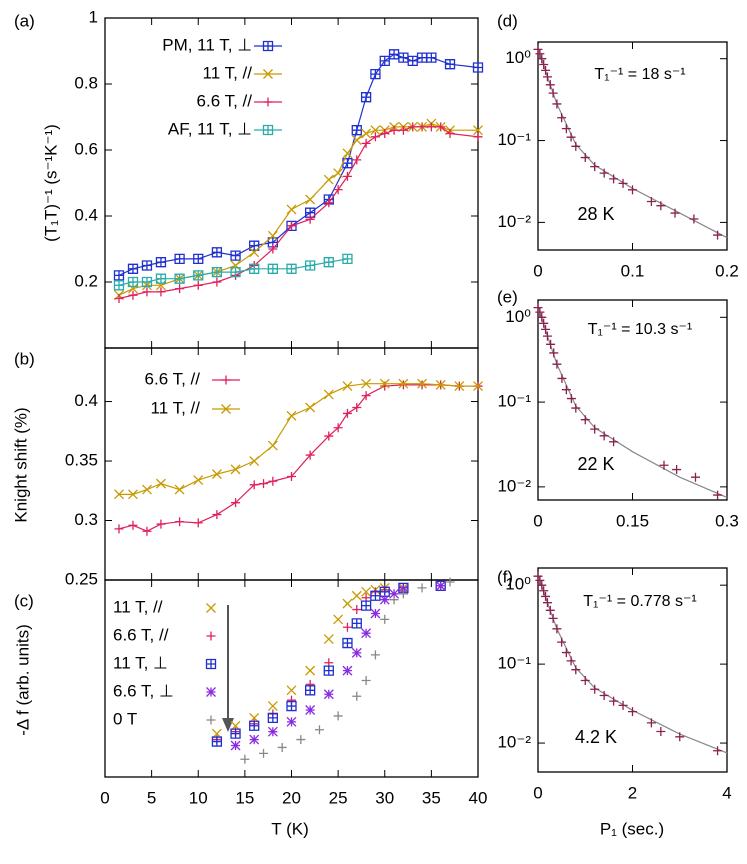  What do you see at coordinates (210, 128) in the screenshot?
I see `legend-label: AF, 11 T, ⊥` at bounding box center [210, 128].